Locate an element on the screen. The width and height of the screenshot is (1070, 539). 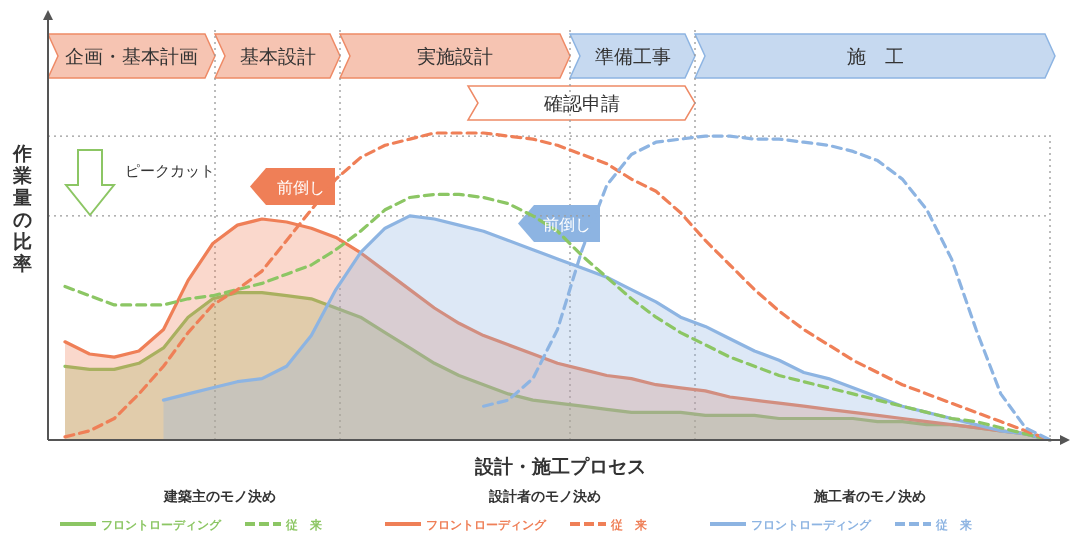
text: 準備工事 is located at coordinates (632, 56).